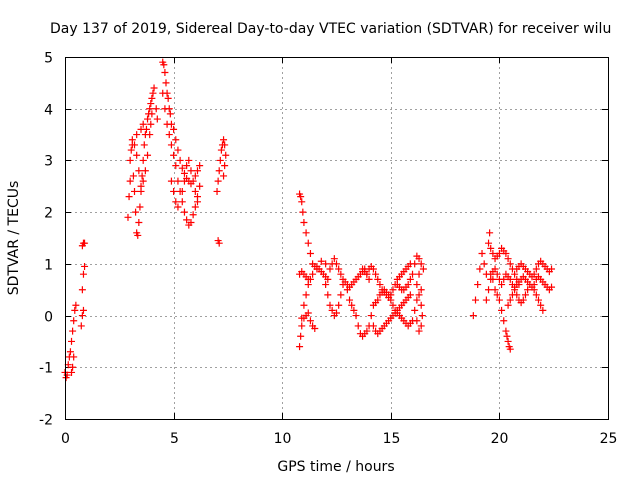  I want to click on x-axis-label: GPS time / hours, so click(335, 467).